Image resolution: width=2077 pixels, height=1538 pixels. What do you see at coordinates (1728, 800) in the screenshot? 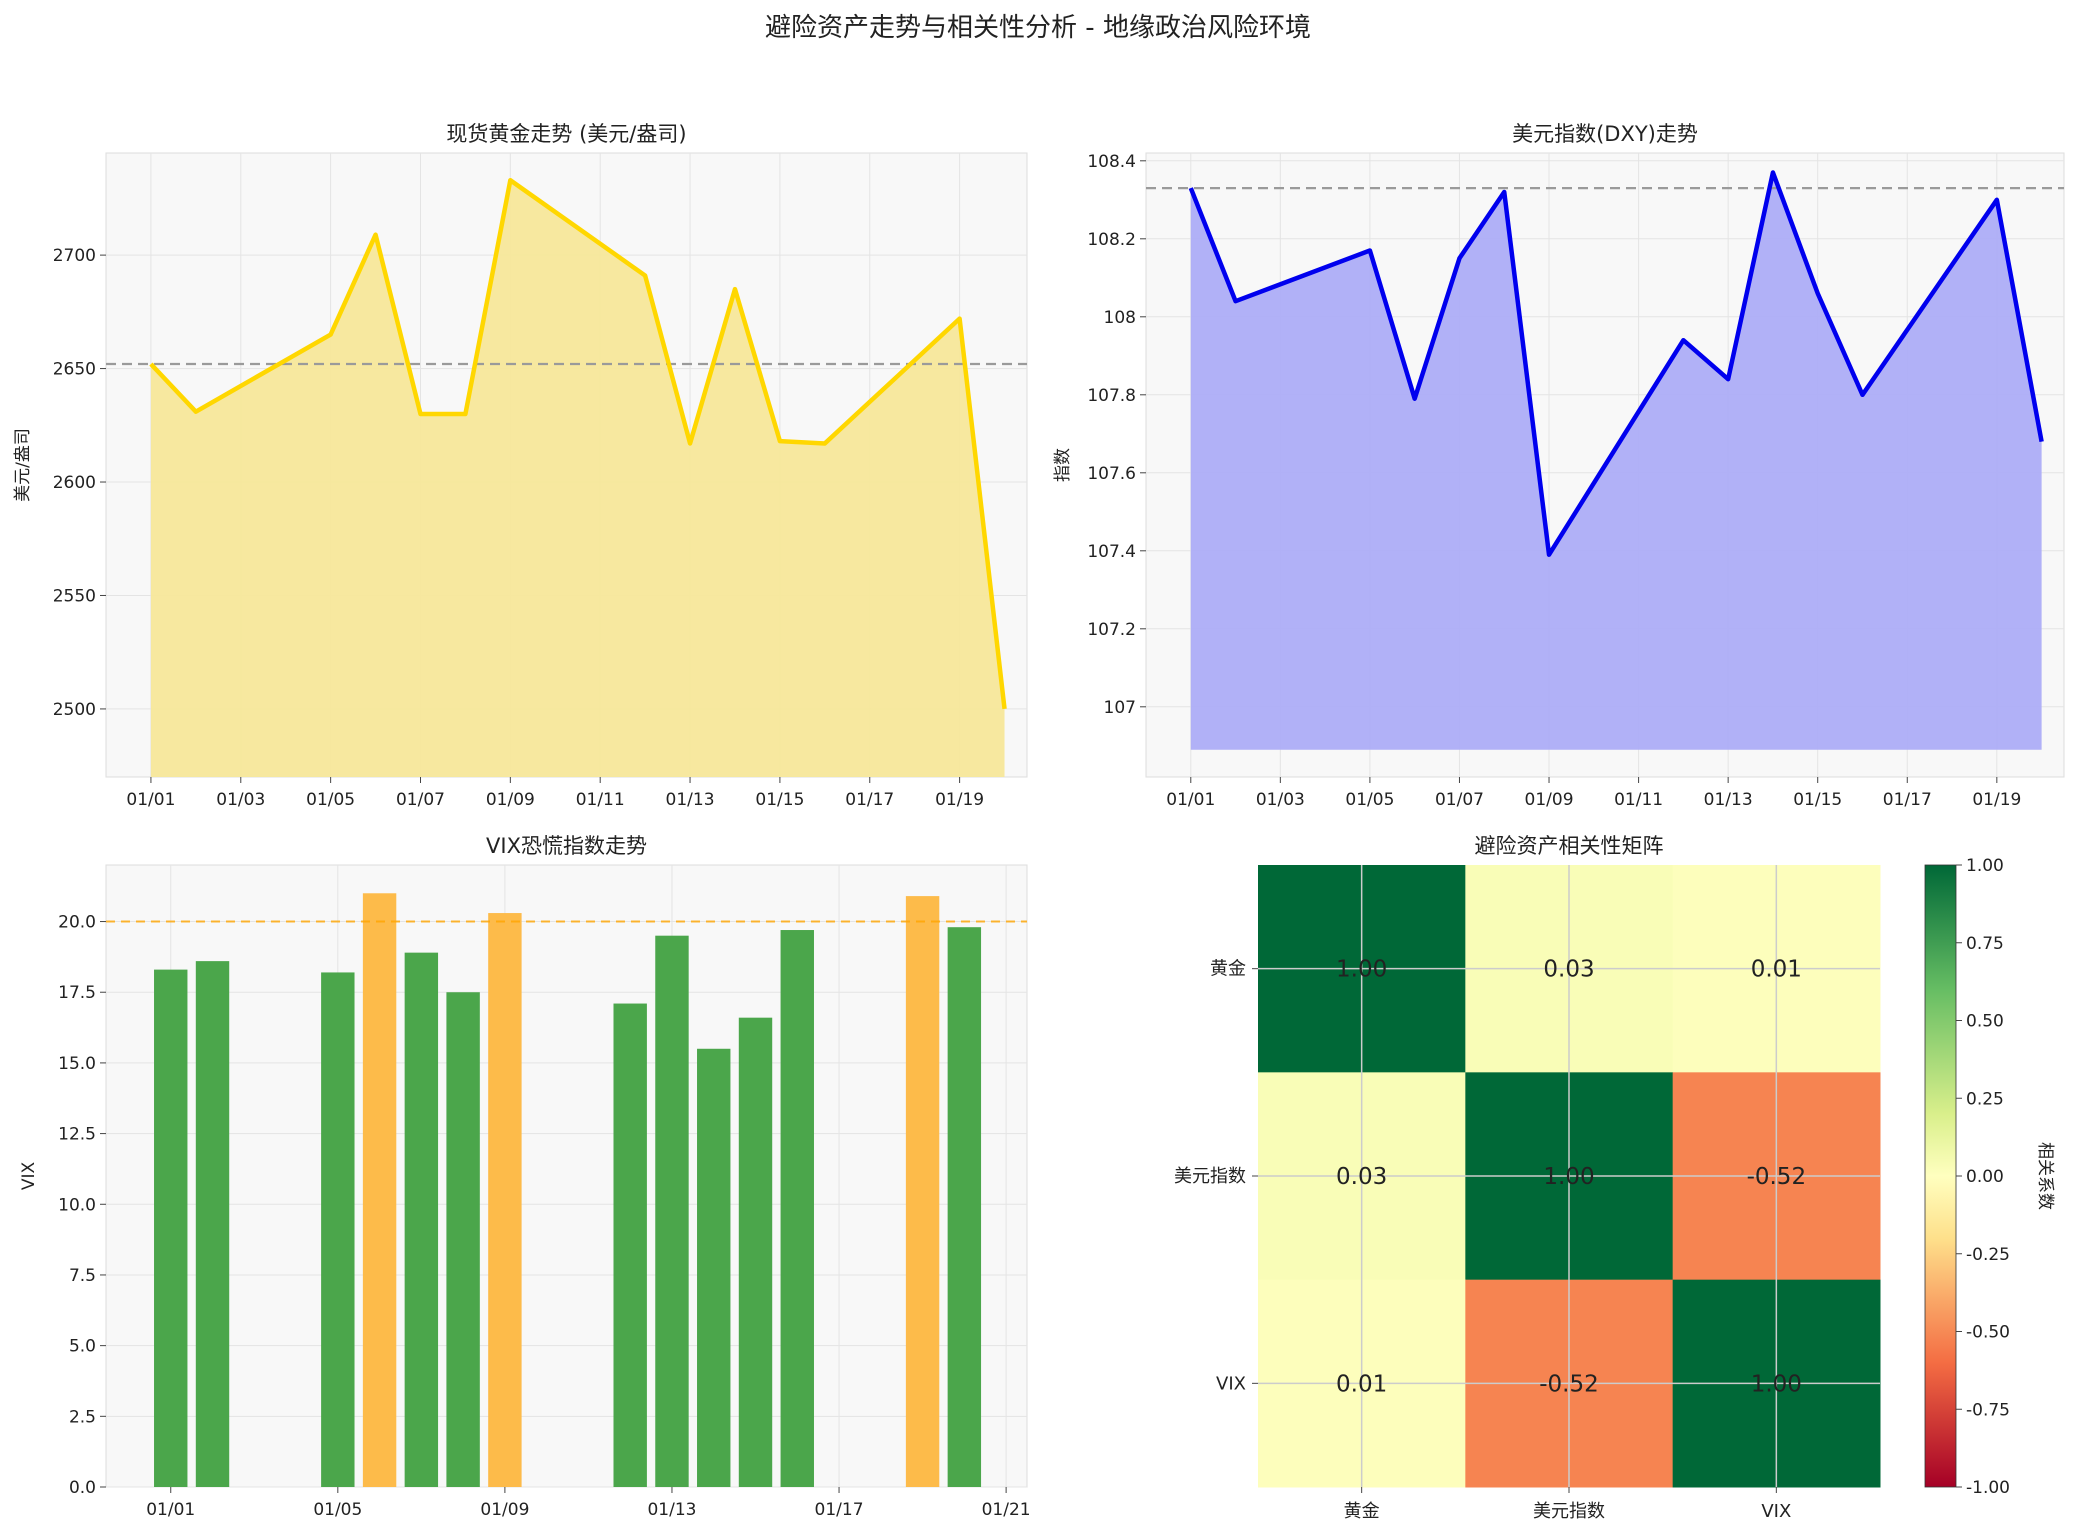
I see `dxy-x-tick-label: 01/13` at bounding box center [1728, 800].